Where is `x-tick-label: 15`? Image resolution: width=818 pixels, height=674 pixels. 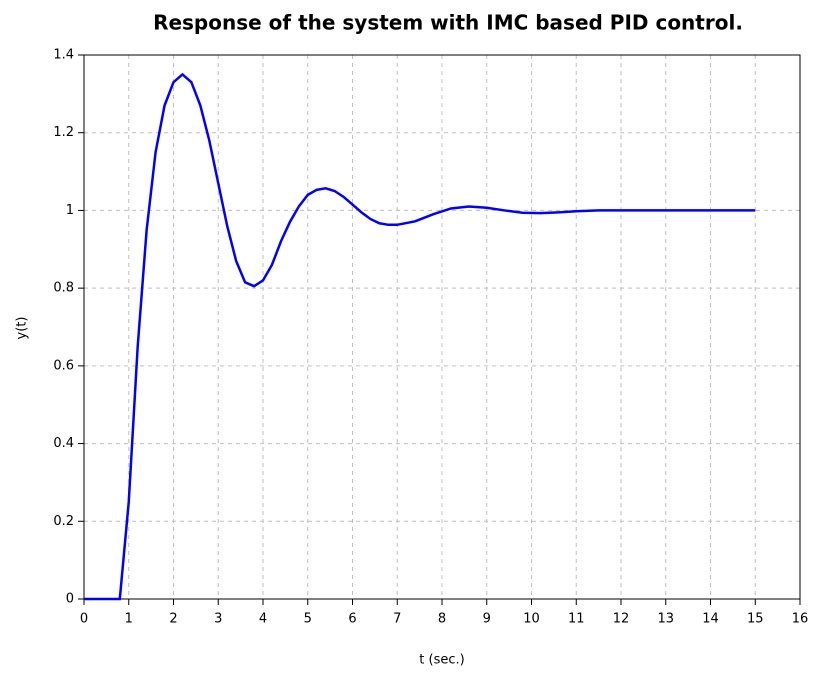
x-tick-label: 15 is located at coordinates (755, 619).